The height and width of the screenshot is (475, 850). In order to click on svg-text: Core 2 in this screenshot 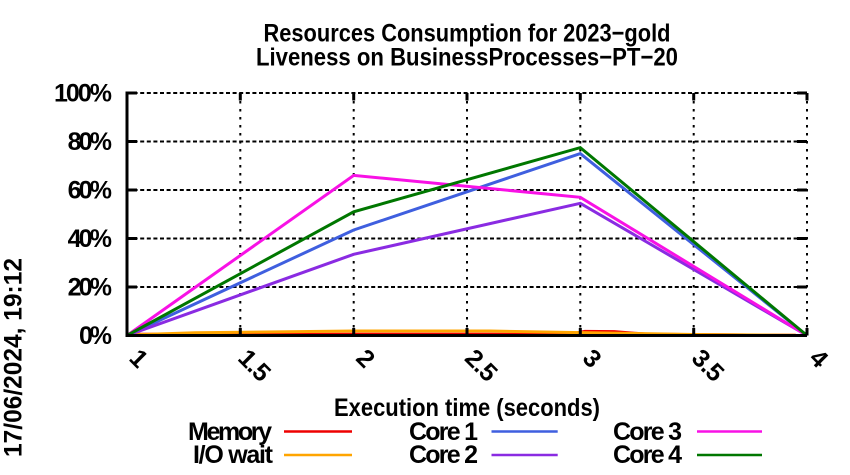, I will do `click(443, 455)`.